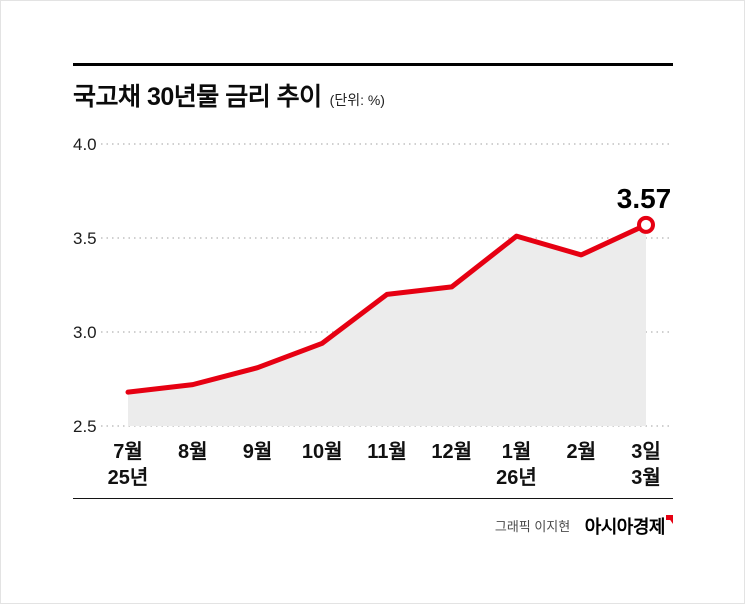 The image size is (745, 604). I want to click on ytick-label-3.5: 3.5, so click(85, 238).